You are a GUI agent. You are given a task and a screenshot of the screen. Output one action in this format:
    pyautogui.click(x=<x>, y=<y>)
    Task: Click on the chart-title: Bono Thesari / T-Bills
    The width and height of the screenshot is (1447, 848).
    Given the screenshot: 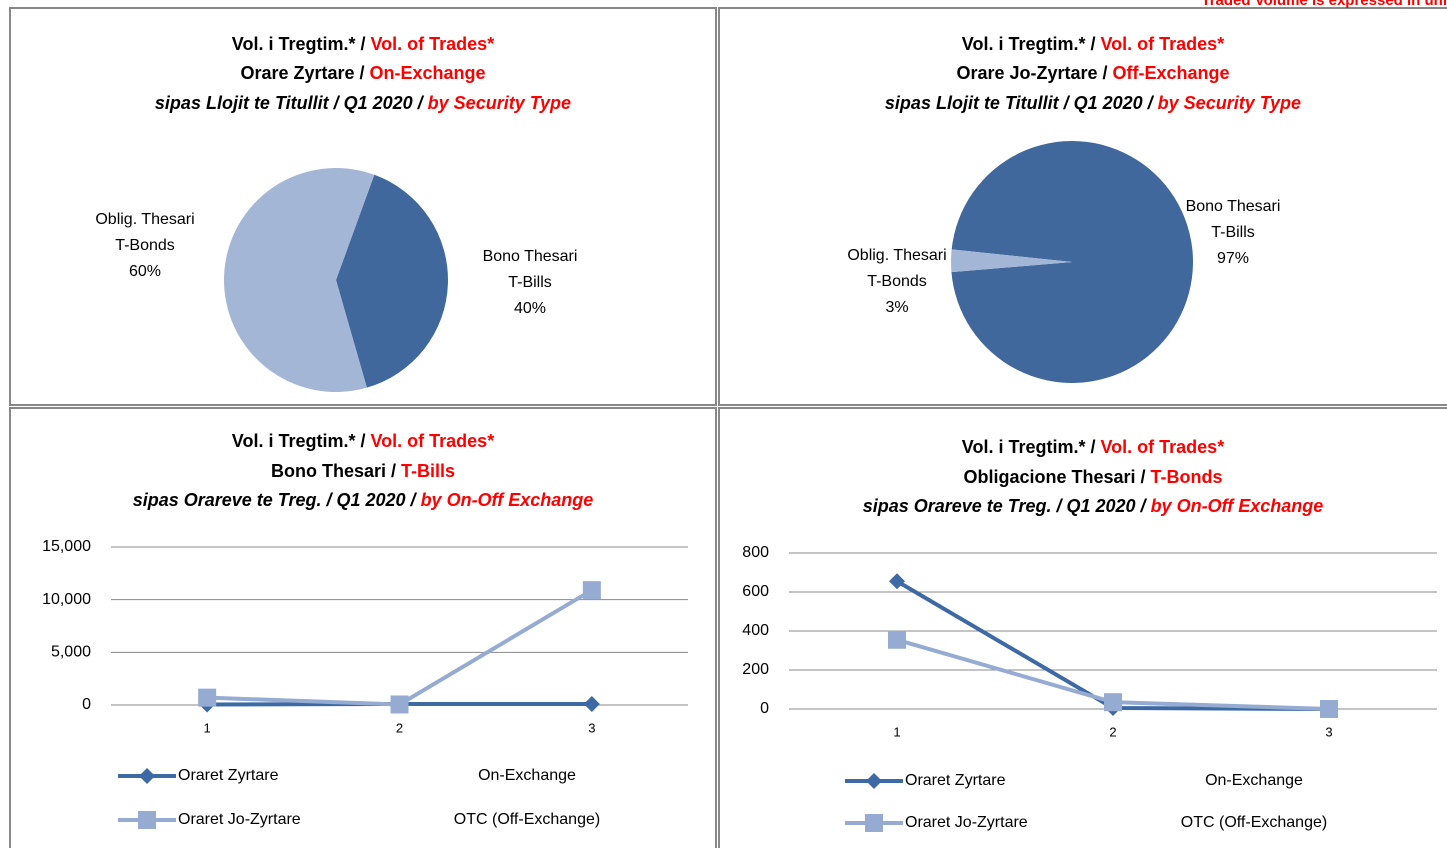 What is the action you would take?
    pyautogui.click(x=363, y=471)
    